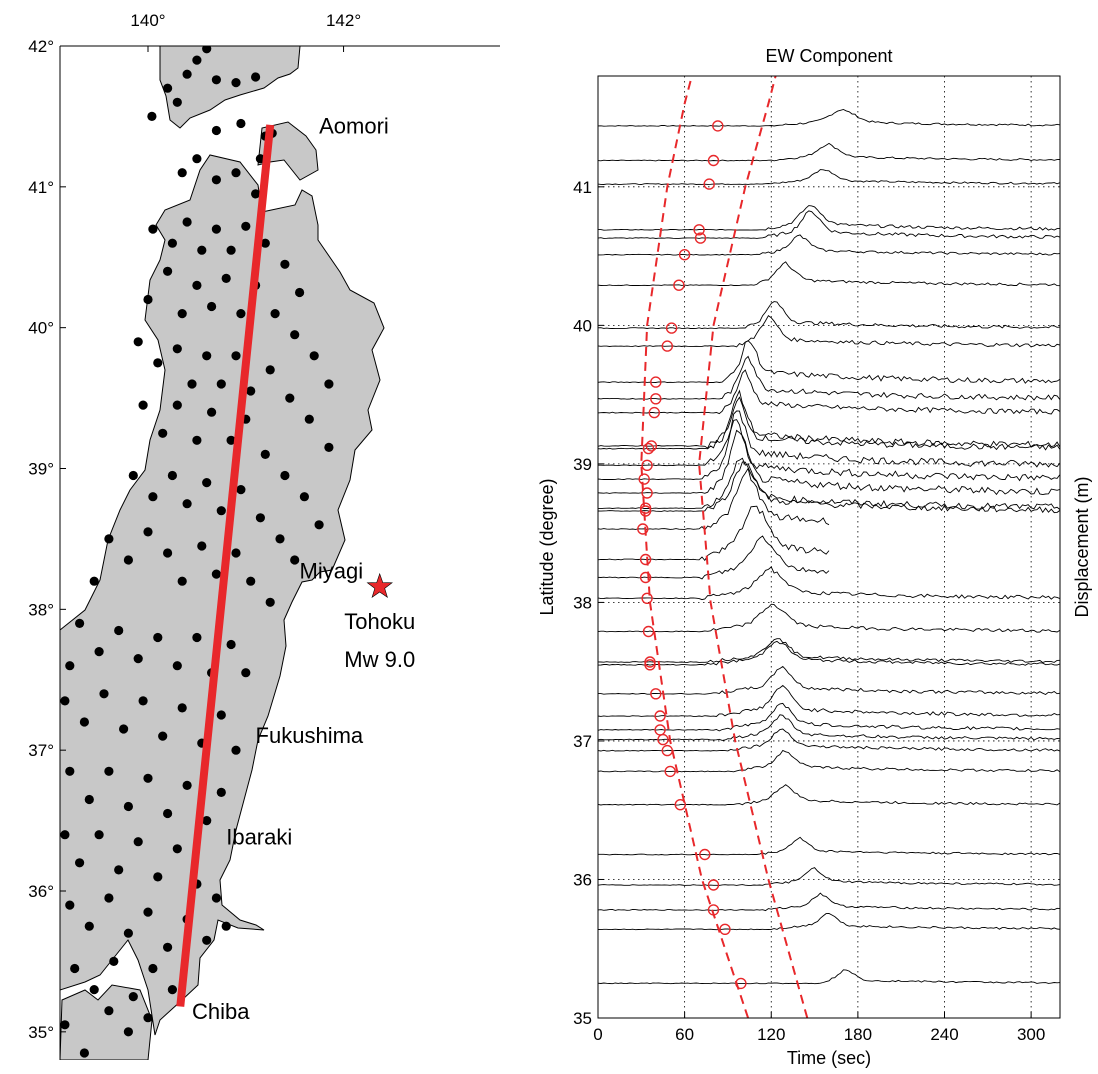  Describe the element at coordinates (547, 546) in the screenshot. I see `y-axis-label: Latitude (degree)` at that location.